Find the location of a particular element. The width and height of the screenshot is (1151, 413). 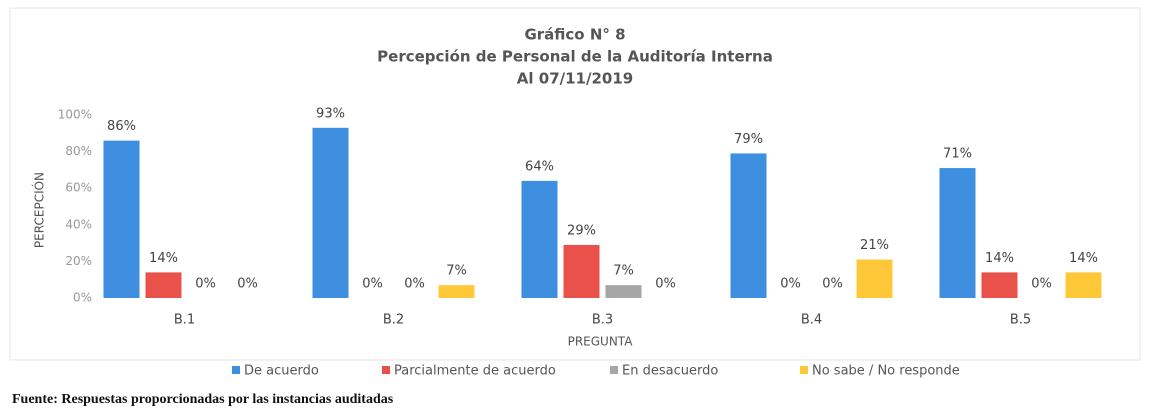

data-label: 93% is located at coordinates (330, 113).